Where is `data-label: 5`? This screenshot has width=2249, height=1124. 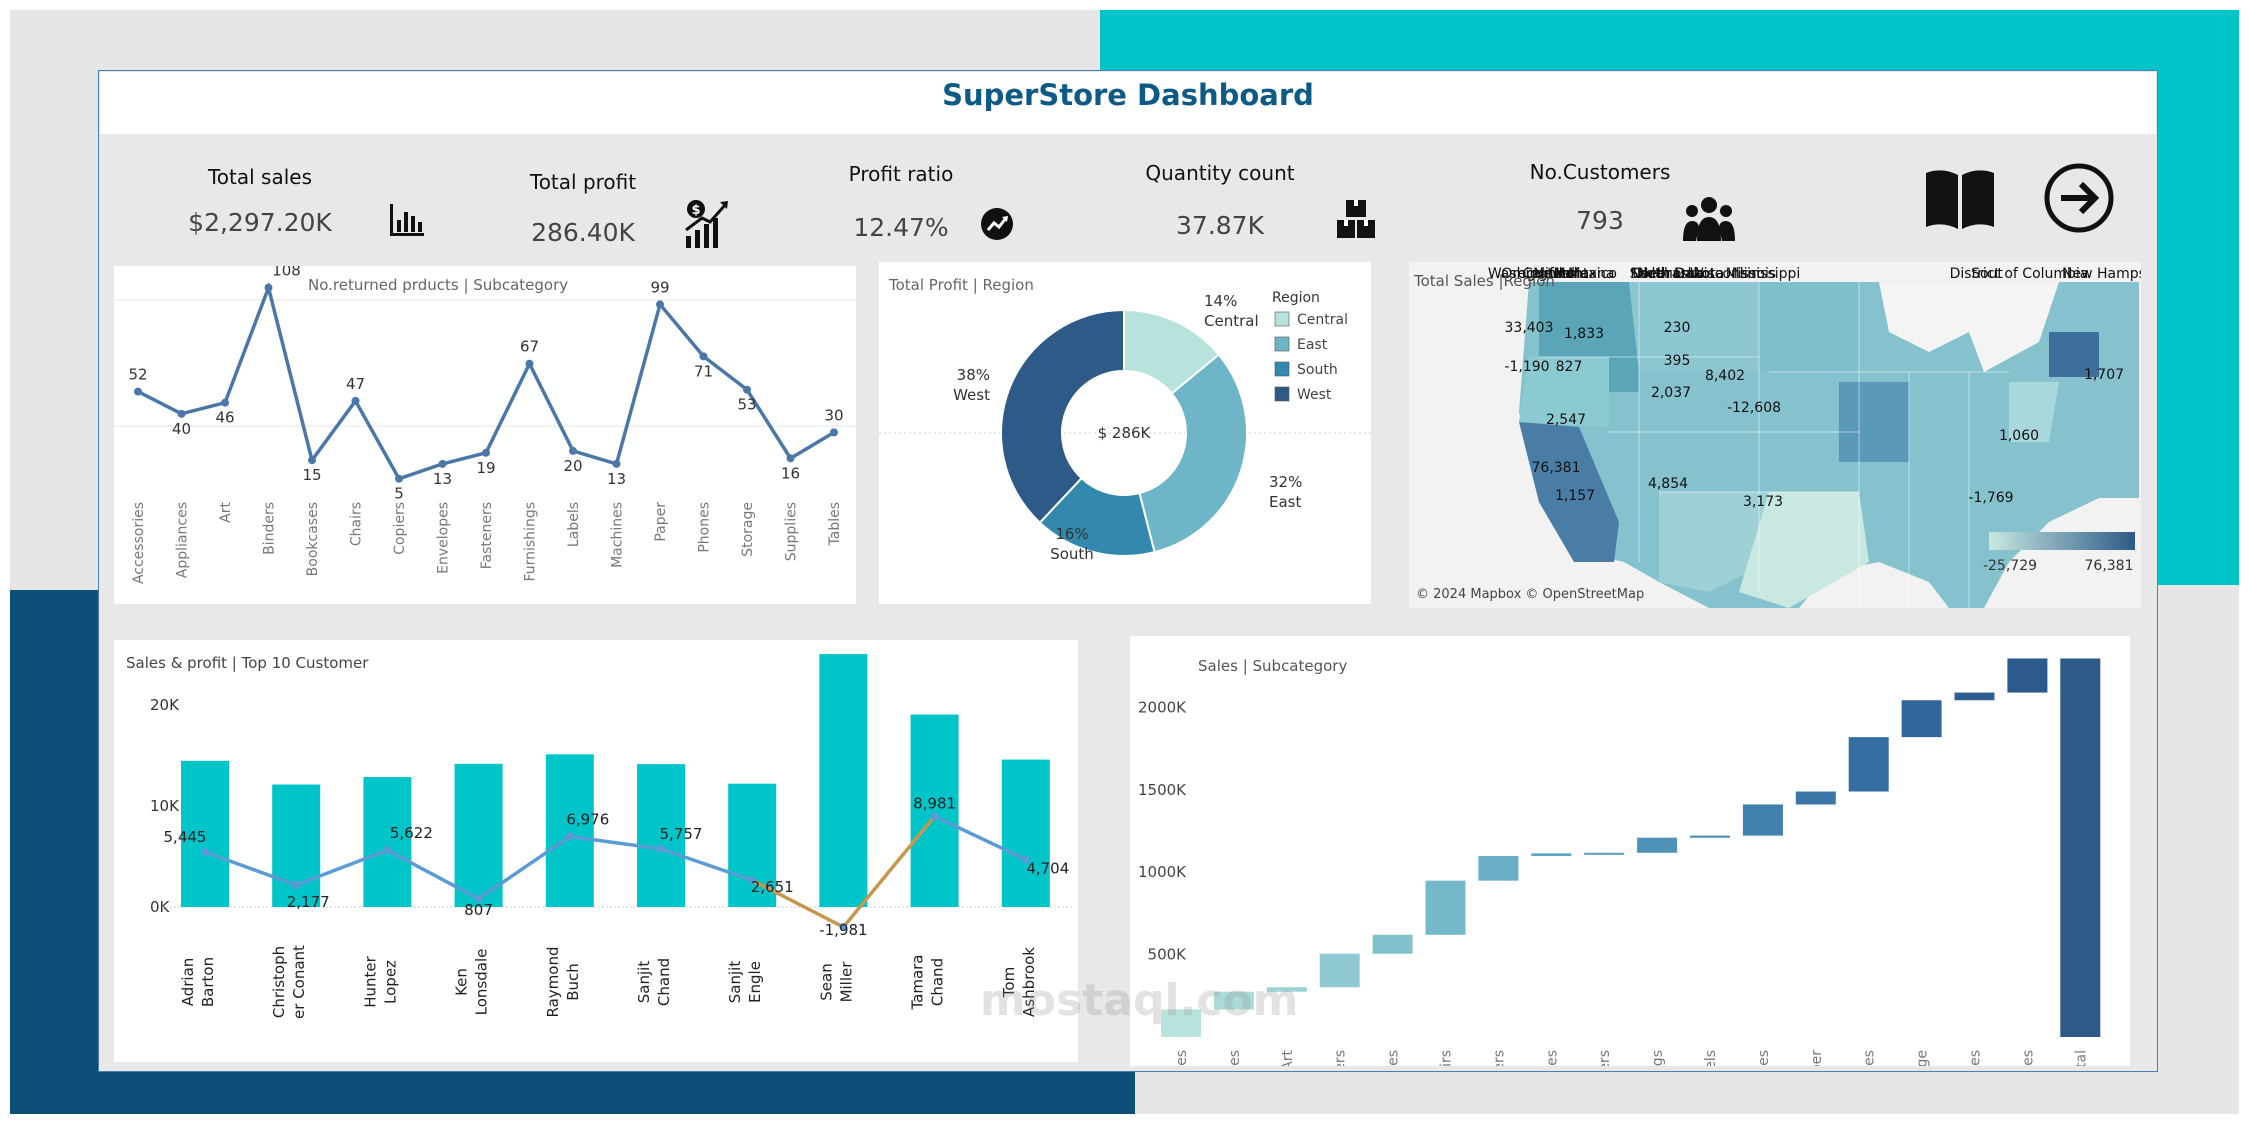
data-label: 5 is located at coordinates (399, 494).